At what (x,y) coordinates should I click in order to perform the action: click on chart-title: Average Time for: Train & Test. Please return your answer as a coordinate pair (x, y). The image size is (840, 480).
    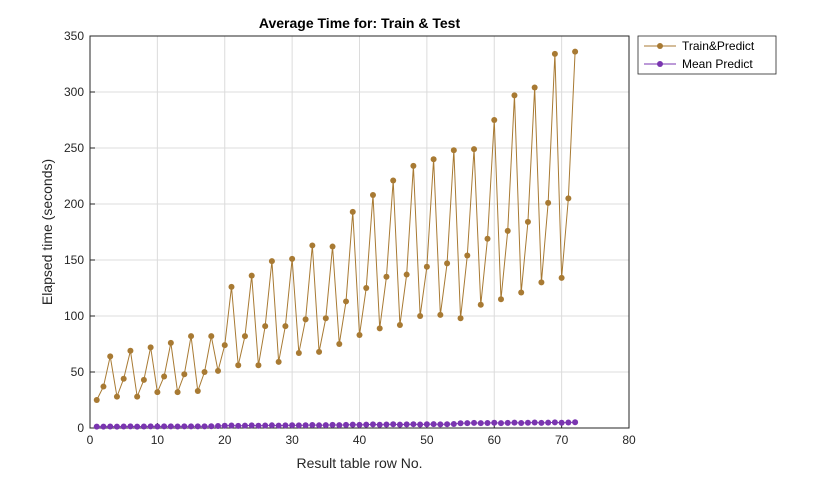
    Looking at the image, I should click on (360, 23).